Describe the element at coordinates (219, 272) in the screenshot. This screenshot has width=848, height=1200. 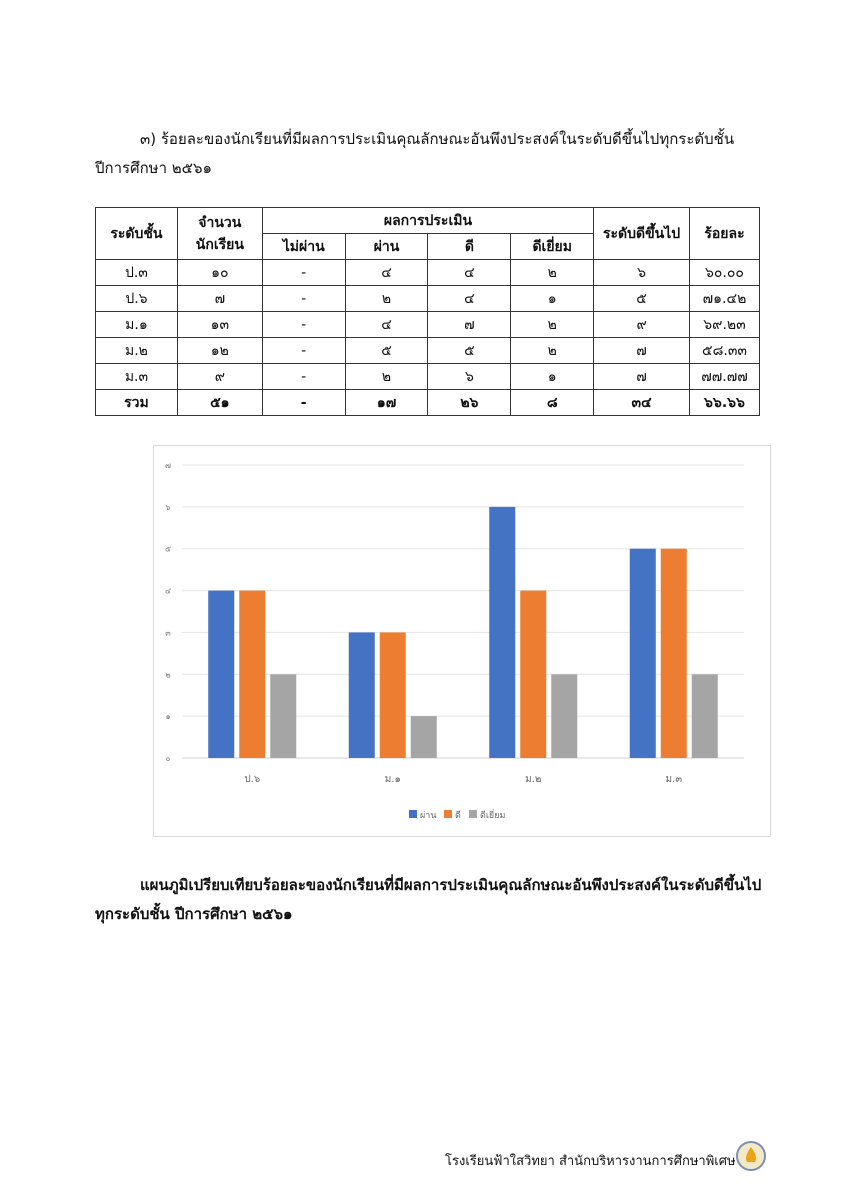
I see `table-cell: ๑๐` at that location.